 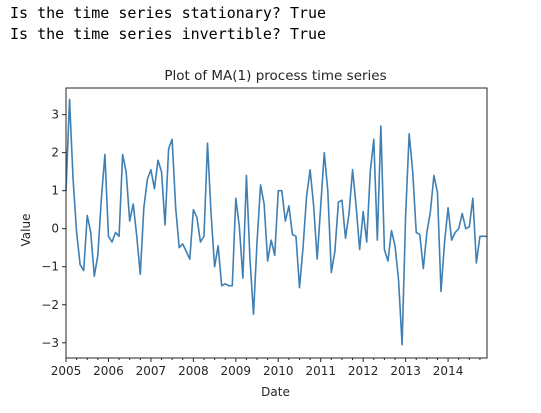 What do you see at coordinates (363, 371) in the screenshot?
I see `x-tick-label: 2012` at bounding box center [363, 371].